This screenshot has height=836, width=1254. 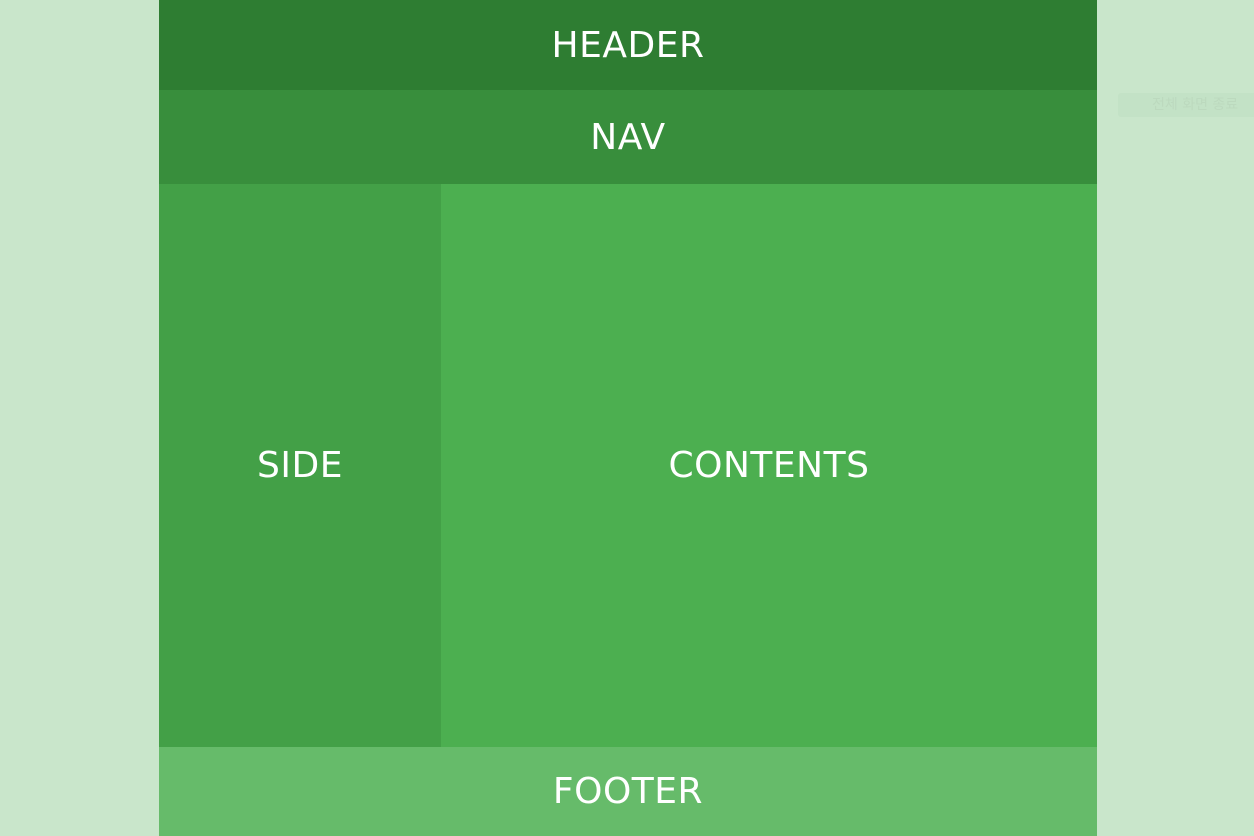 I want to click on exit-fullscreen-hint: 전체 화면 종료, so click(x=1186, y=105).